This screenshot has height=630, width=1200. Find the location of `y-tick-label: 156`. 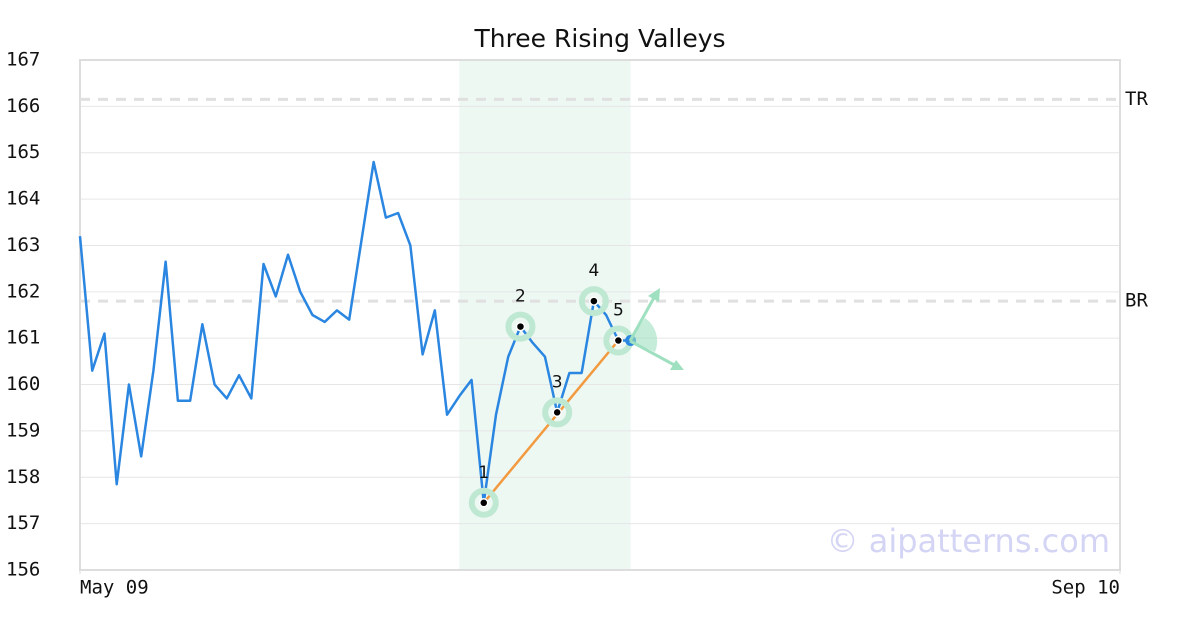

y-tick-label: 156 is located at coordinates (23, 570).